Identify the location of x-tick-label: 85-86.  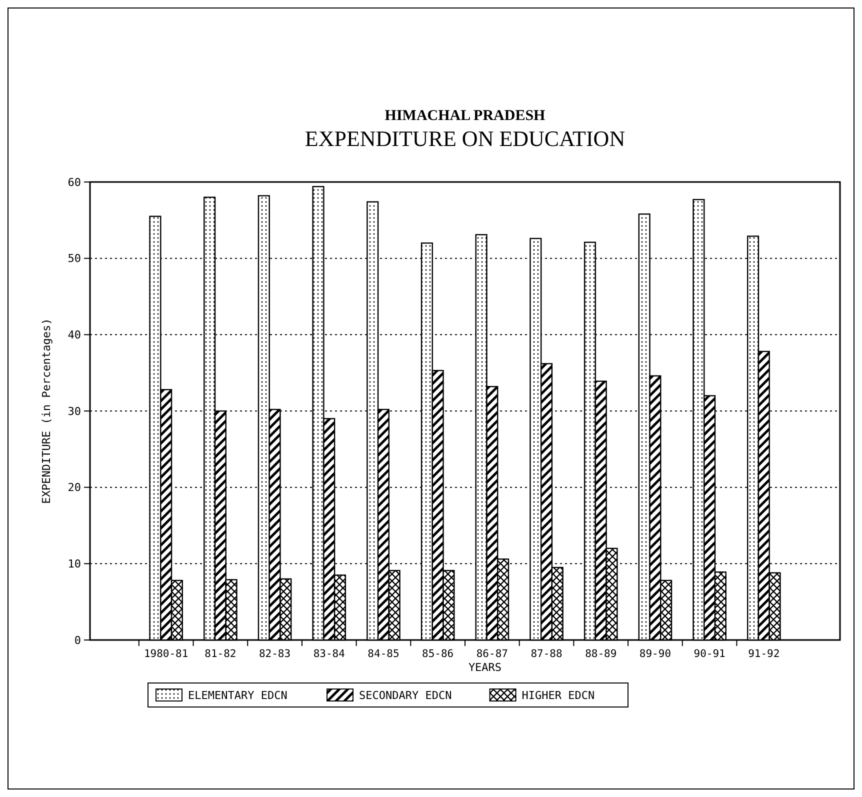
(438, 654).